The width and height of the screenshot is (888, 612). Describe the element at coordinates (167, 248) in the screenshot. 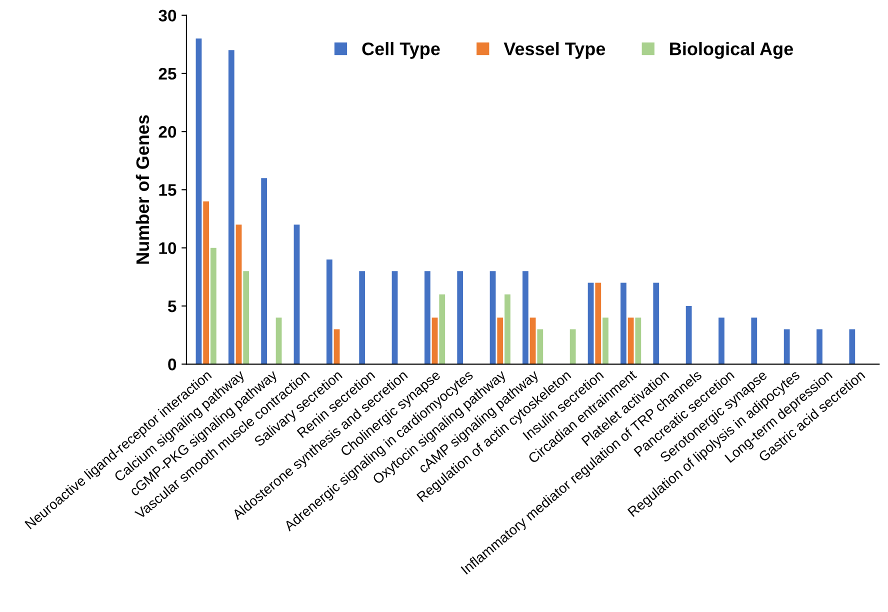

I see `y-tick-label: 10` at that location.